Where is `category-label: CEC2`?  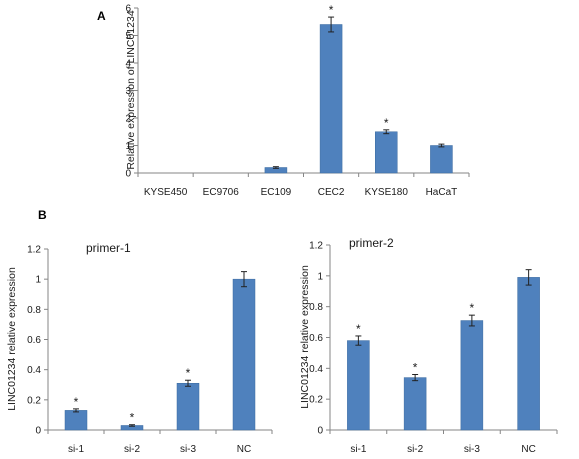
category-label: CEC2 is located at coordinates (331, 192).